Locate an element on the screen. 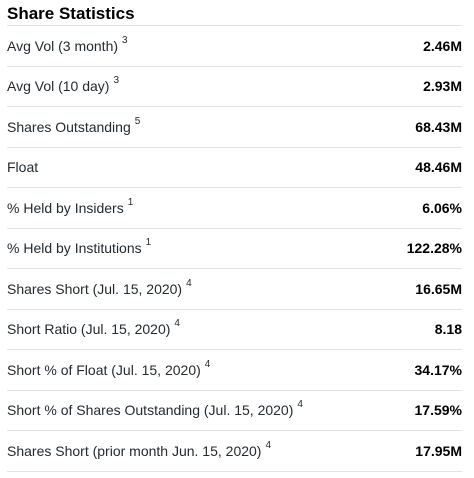 The height and width of the screenshot is (478, 474). row-label-text: Short Ratio (Jul. 15, 2020) is located at coordinates (89, 329).